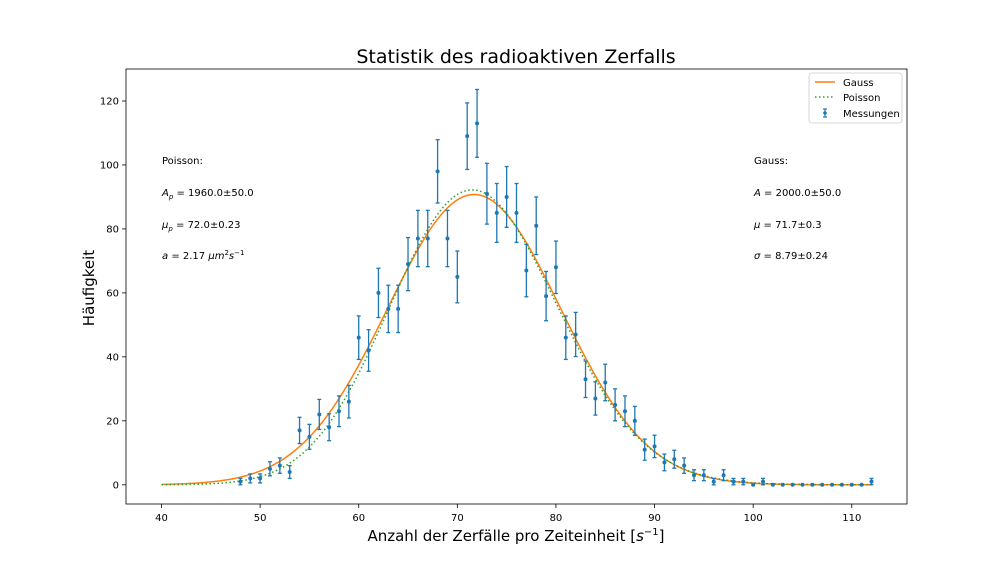 The image size is (1008, 576). I want to click on y-tick-label: 120, so click(109, 101).